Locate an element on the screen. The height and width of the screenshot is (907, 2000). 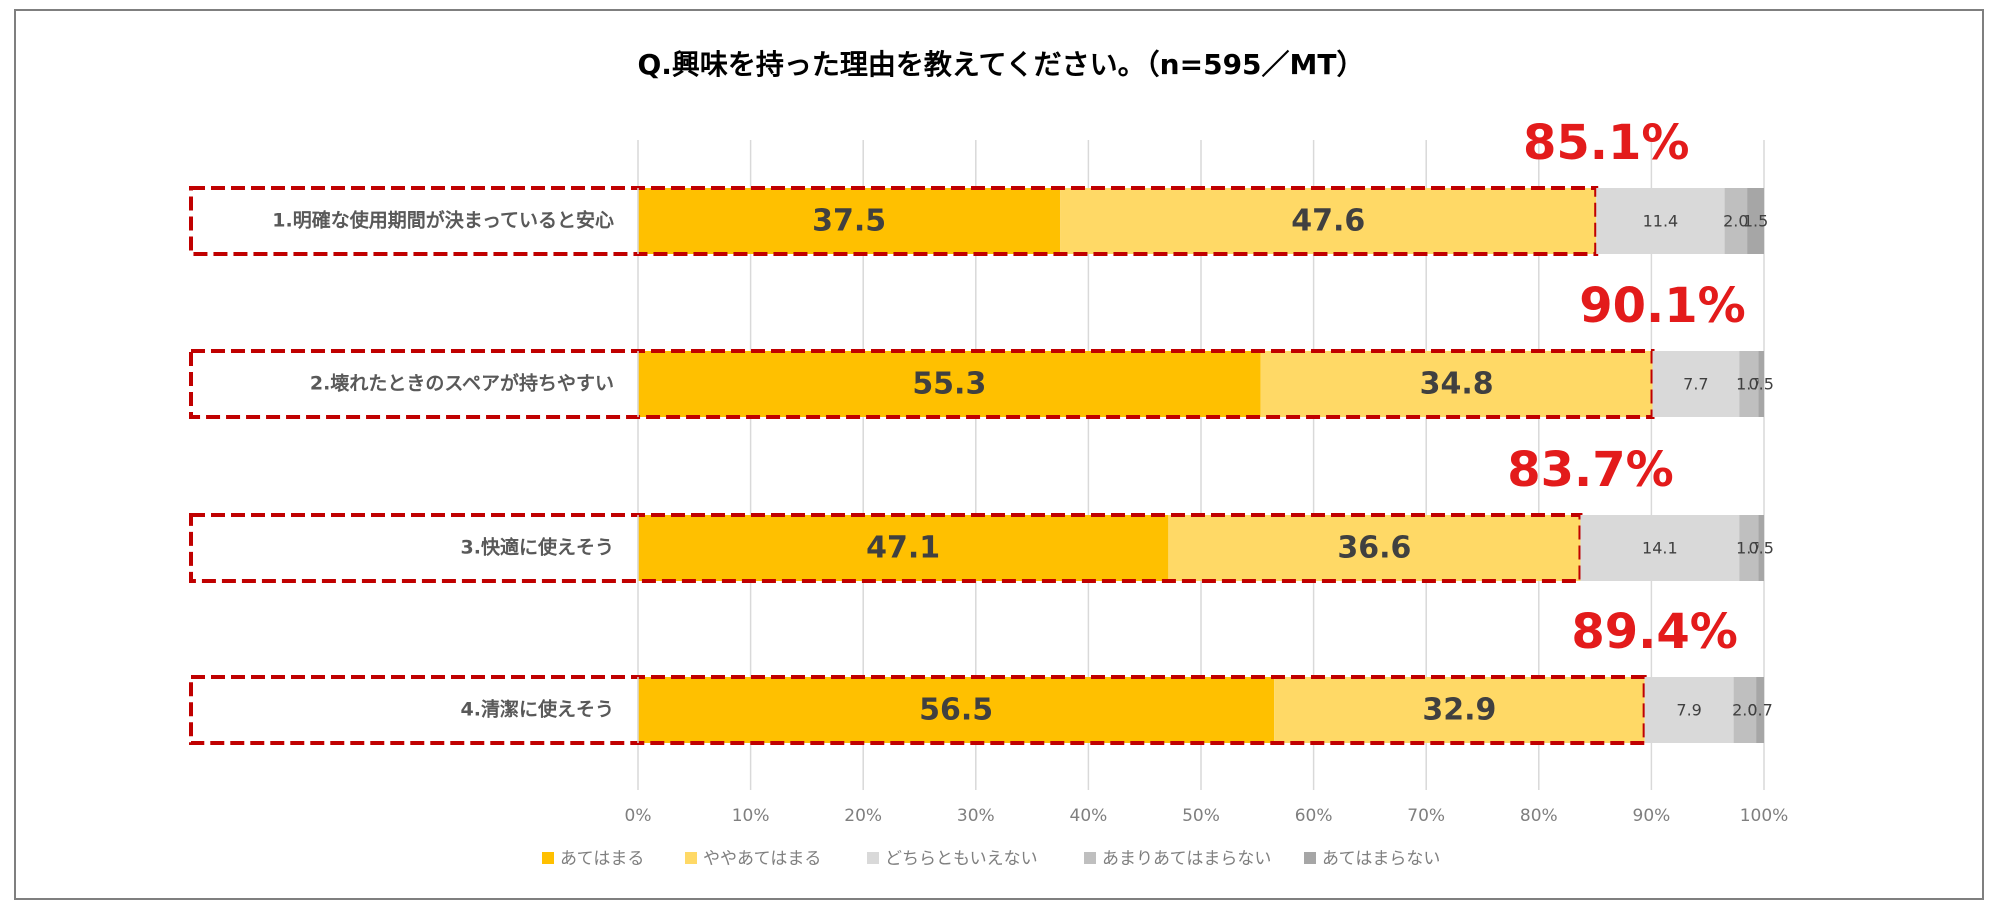
x-tick-label: 90% is located at coordinates (1652, 816).